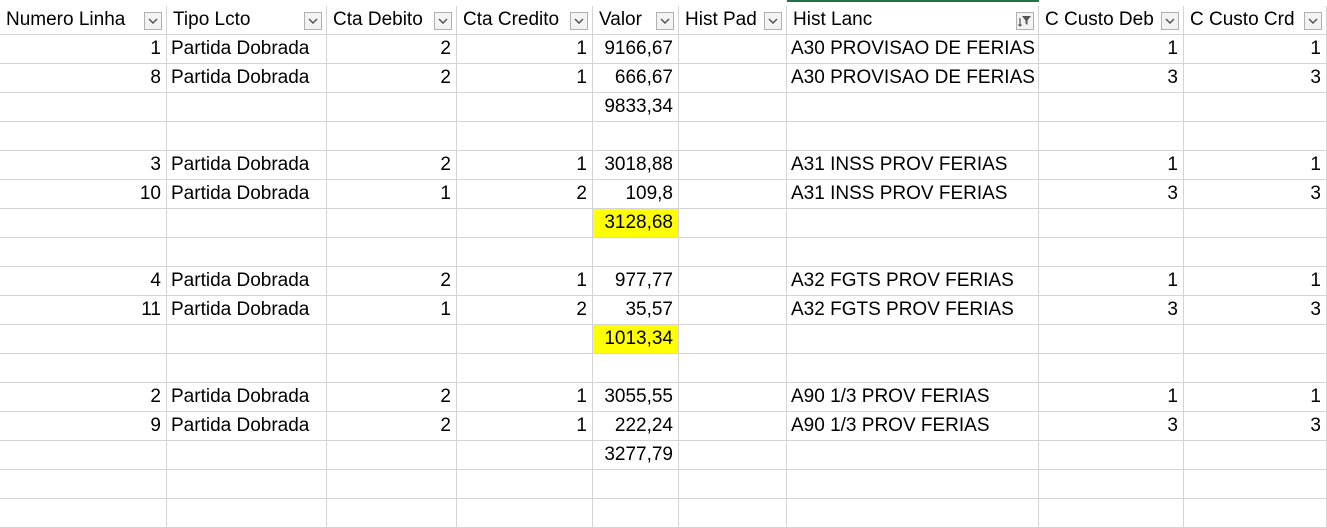  I want to click on header-cell-cta-debito: Cta Debito, so click(392, 20).